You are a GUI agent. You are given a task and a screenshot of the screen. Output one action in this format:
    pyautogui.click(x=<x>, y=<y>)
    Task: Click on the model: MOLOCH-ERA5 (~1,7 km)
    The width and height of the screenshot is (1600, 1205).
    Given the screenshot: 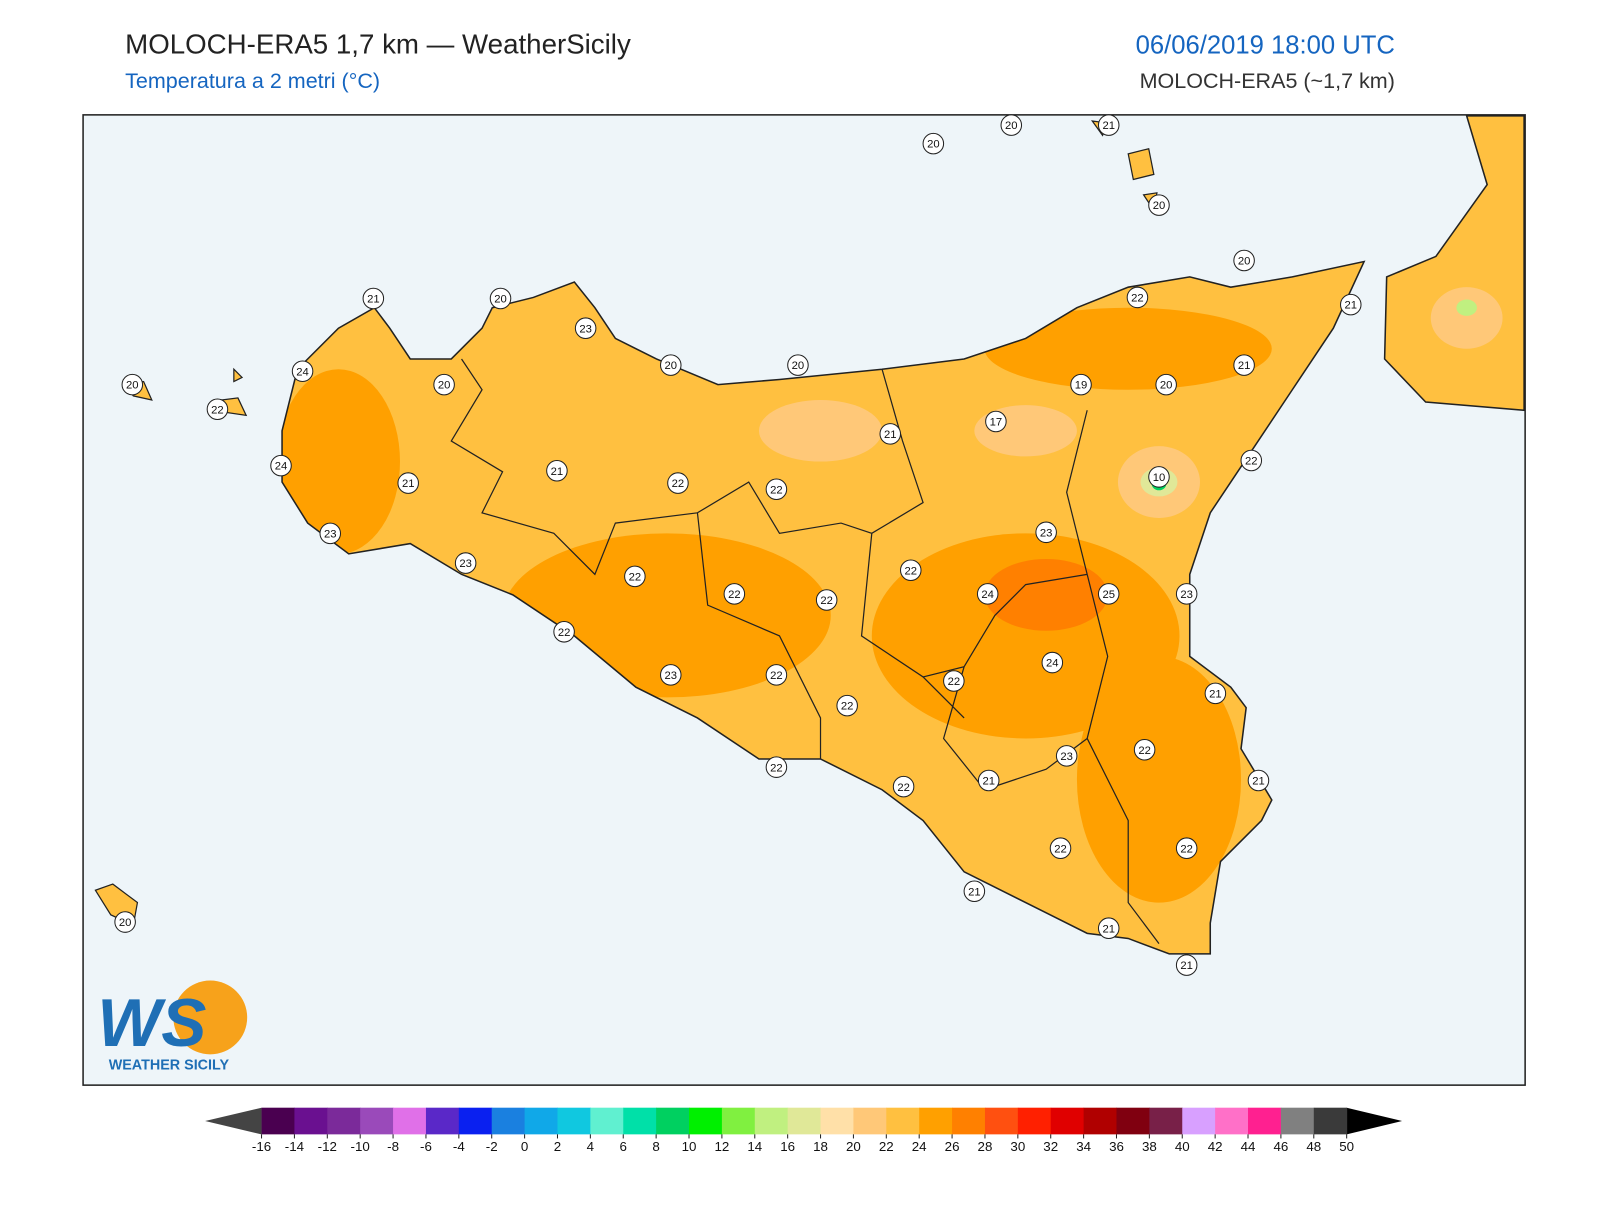 What is the action you would take?
    pyautogui.click(x=1267, y=81)
    